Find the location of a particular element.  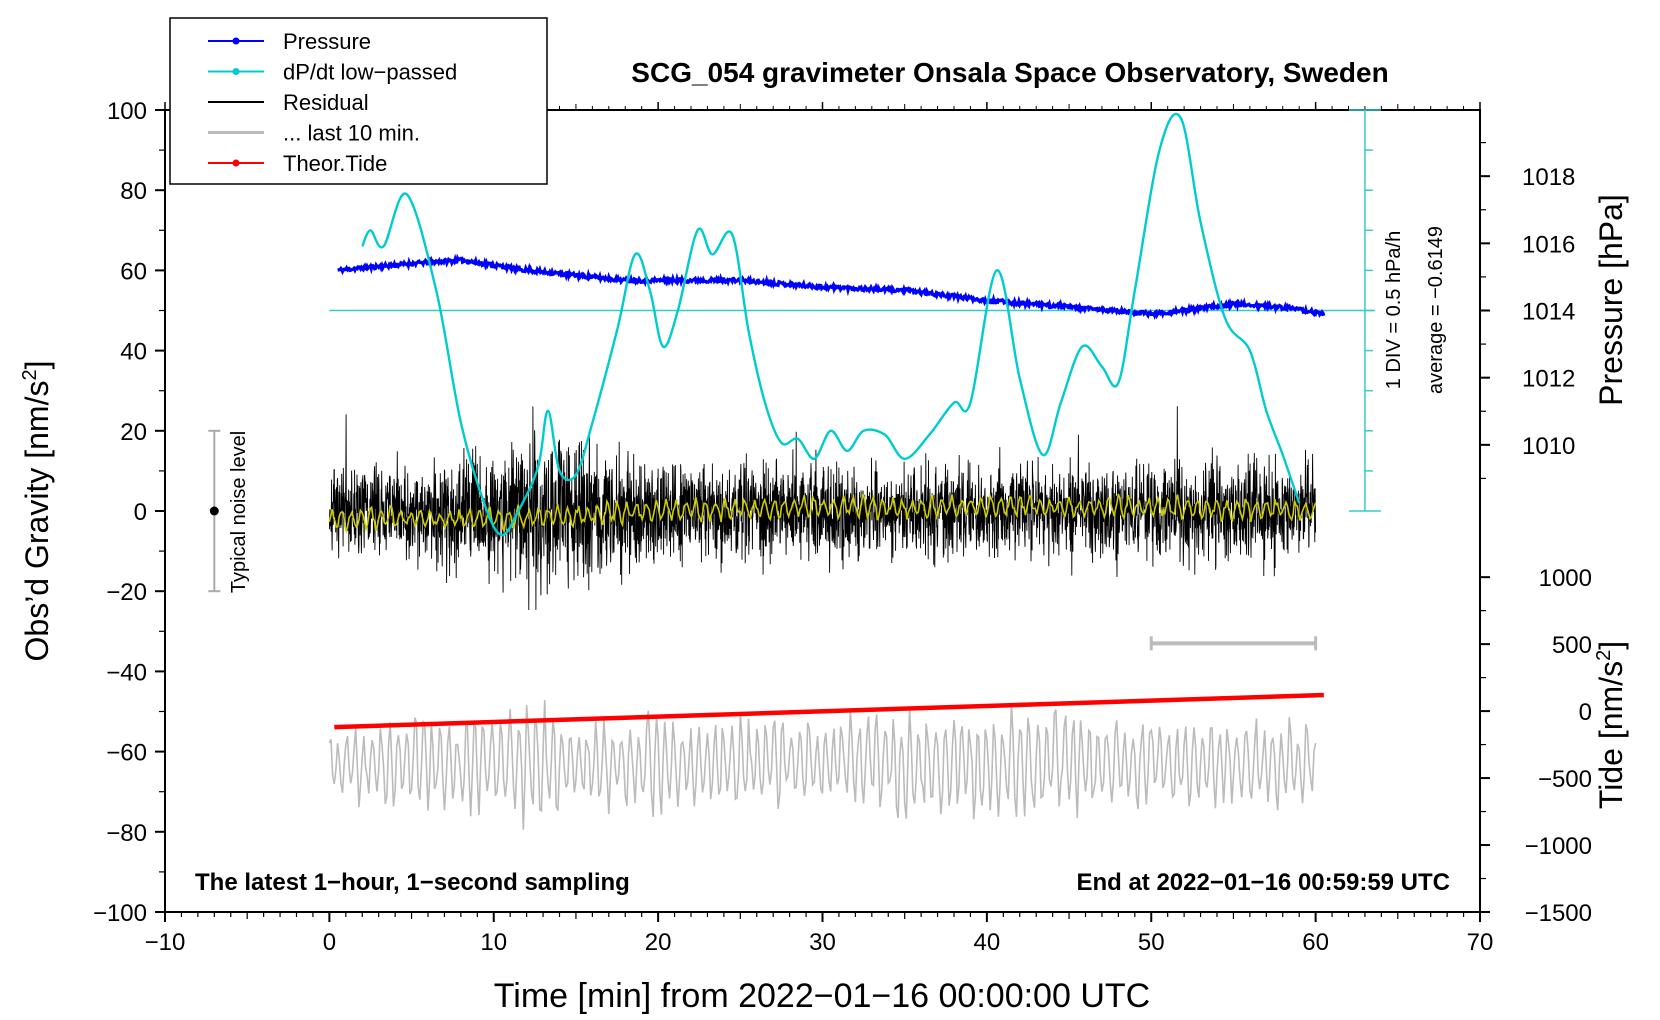

x-axis-label: Time [min] from 2022−01−16 00:00:00 UTC is located at coordinates (822, 996).